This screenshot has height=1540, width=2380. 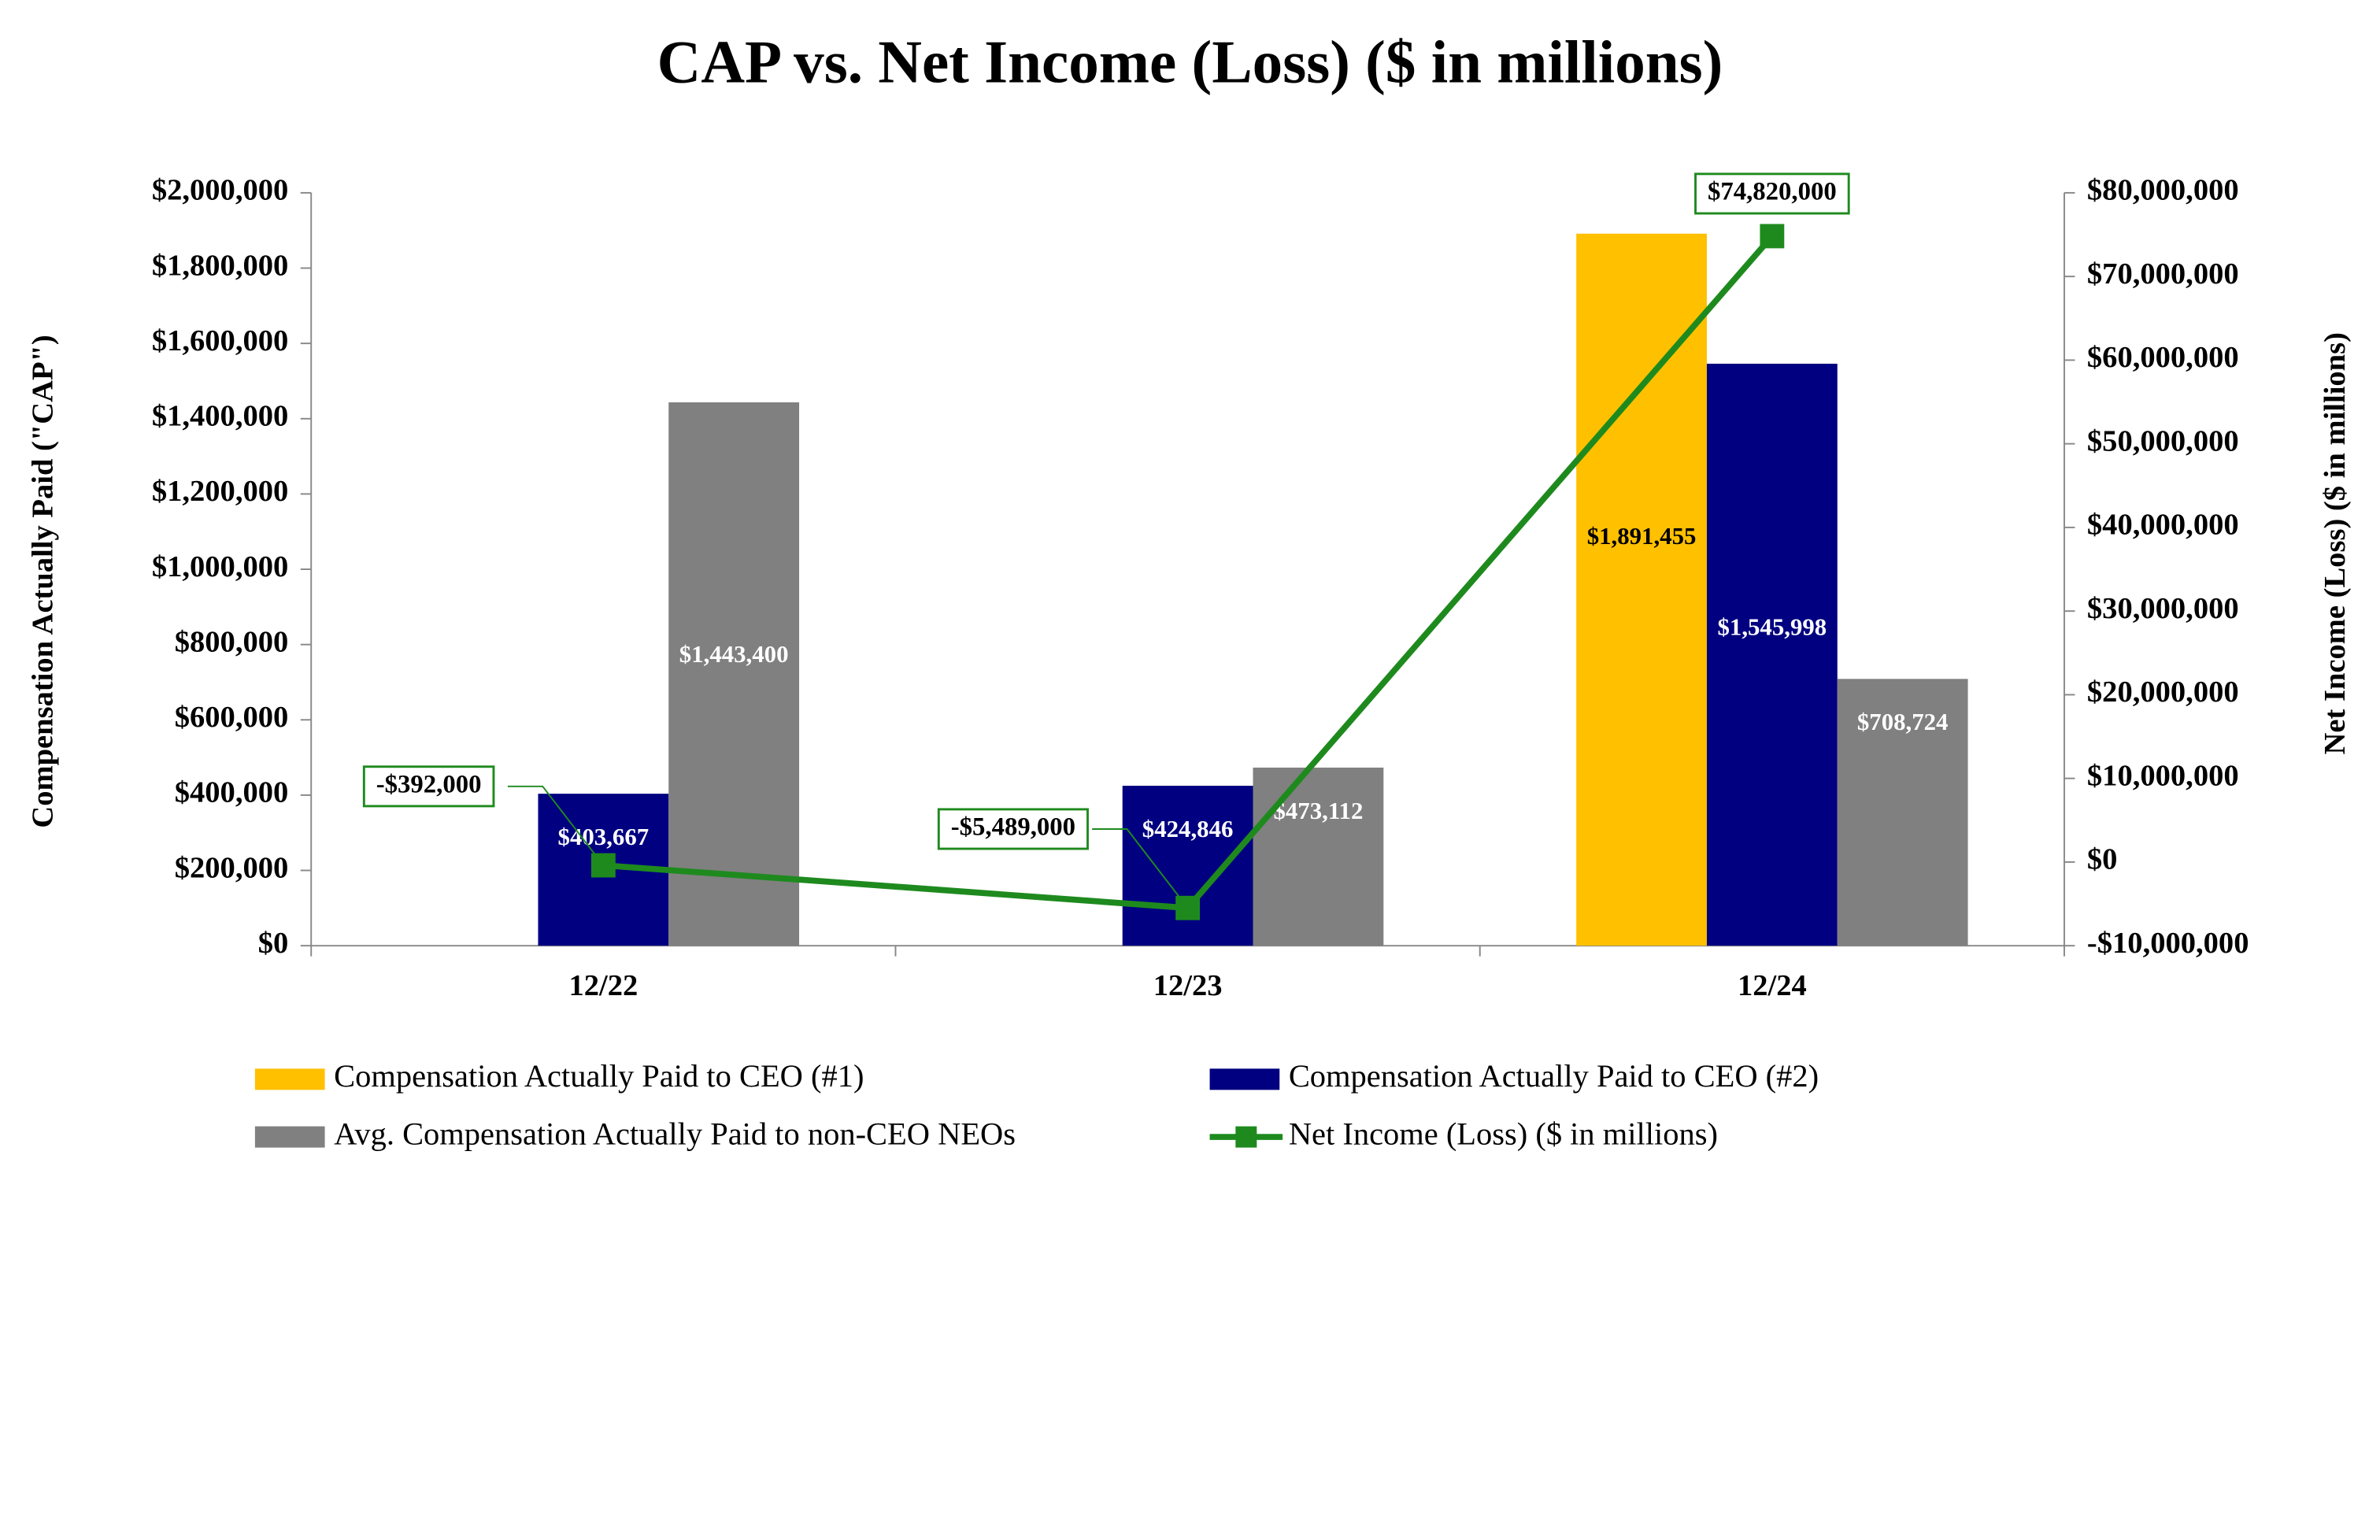 What do you see at coordinates (1772, 191) in the screenshot?
I see `line-value-label: $74,820,000` at bounding box center [1772, 191].